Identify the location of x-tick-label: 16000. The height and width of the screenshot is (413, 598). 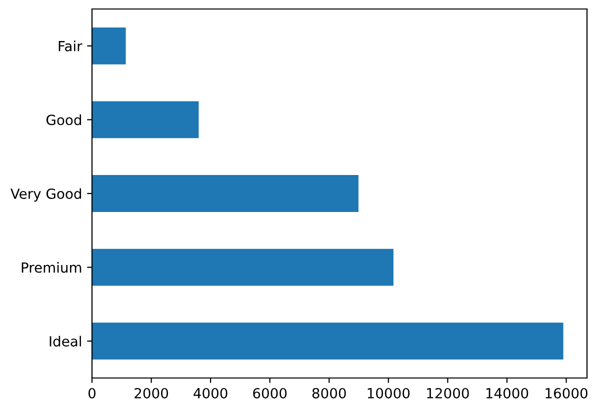
(567, 393).